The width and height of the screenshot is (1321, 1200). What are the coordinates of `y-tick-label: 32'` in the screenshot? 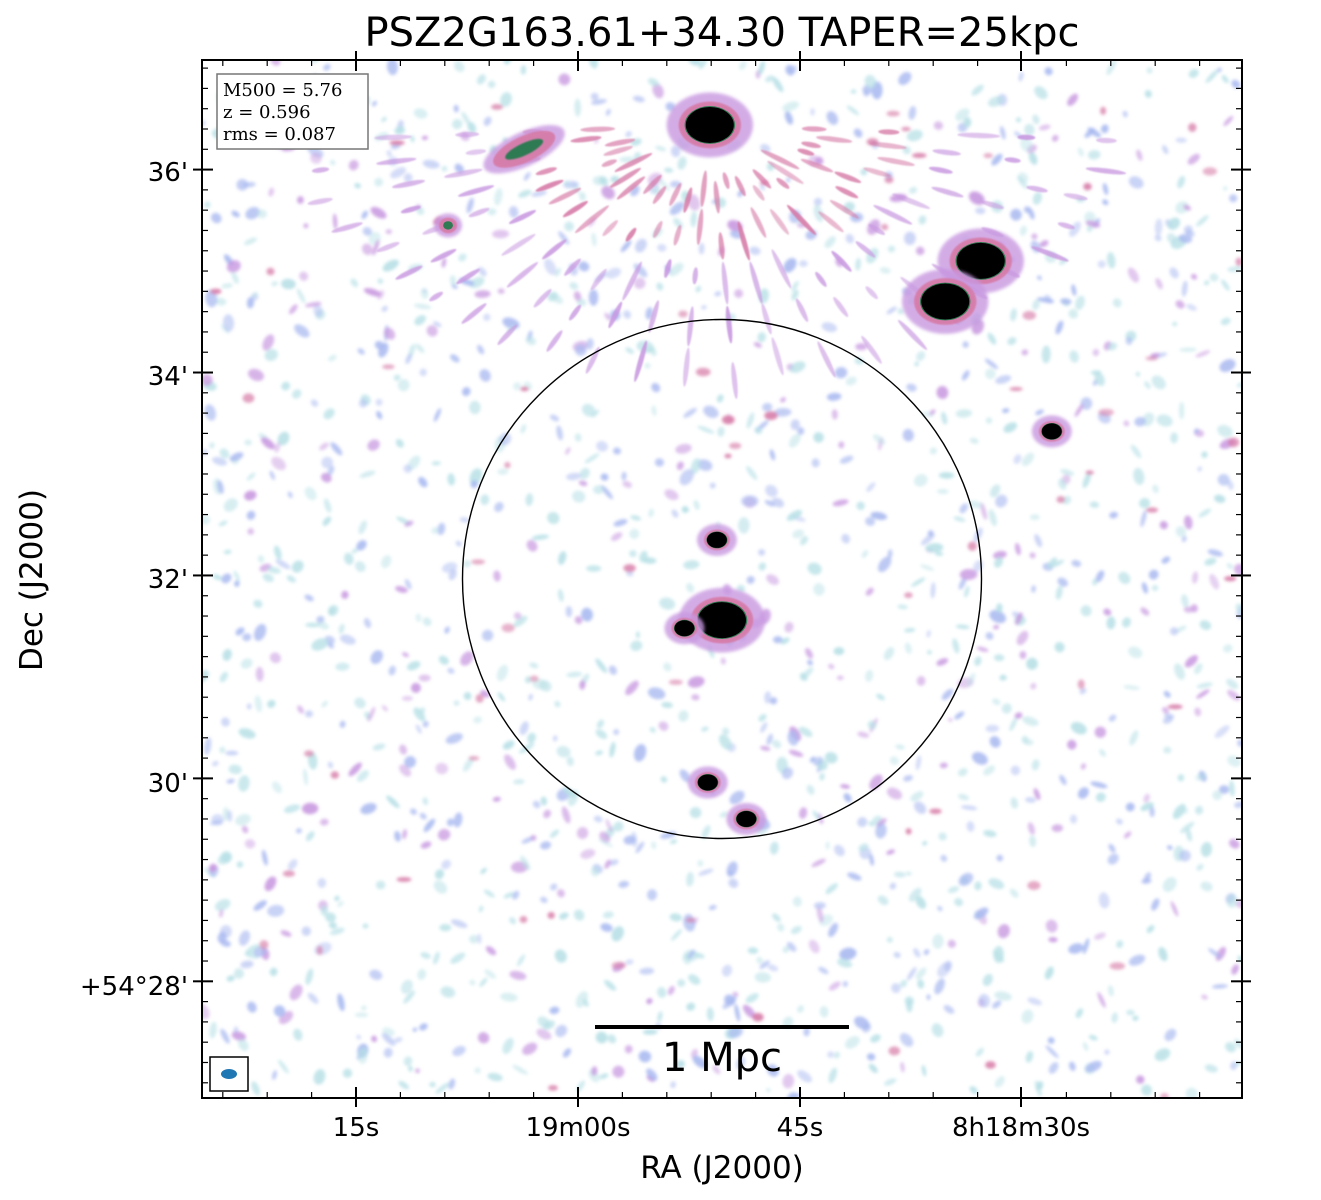 It's located at (168, 580).